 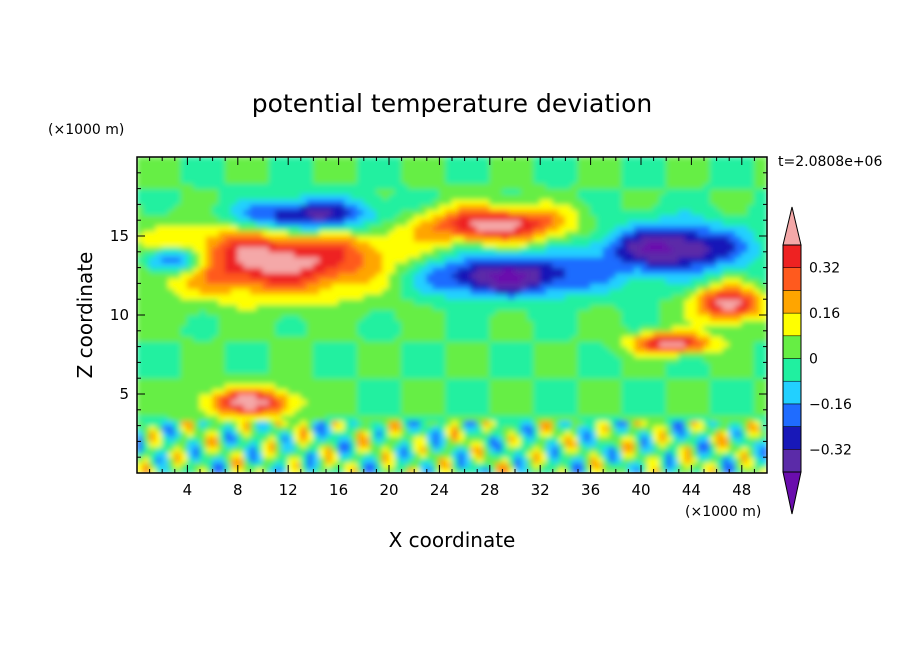 I want to click on x-tick-label: 20, so click(x=388, y=490).